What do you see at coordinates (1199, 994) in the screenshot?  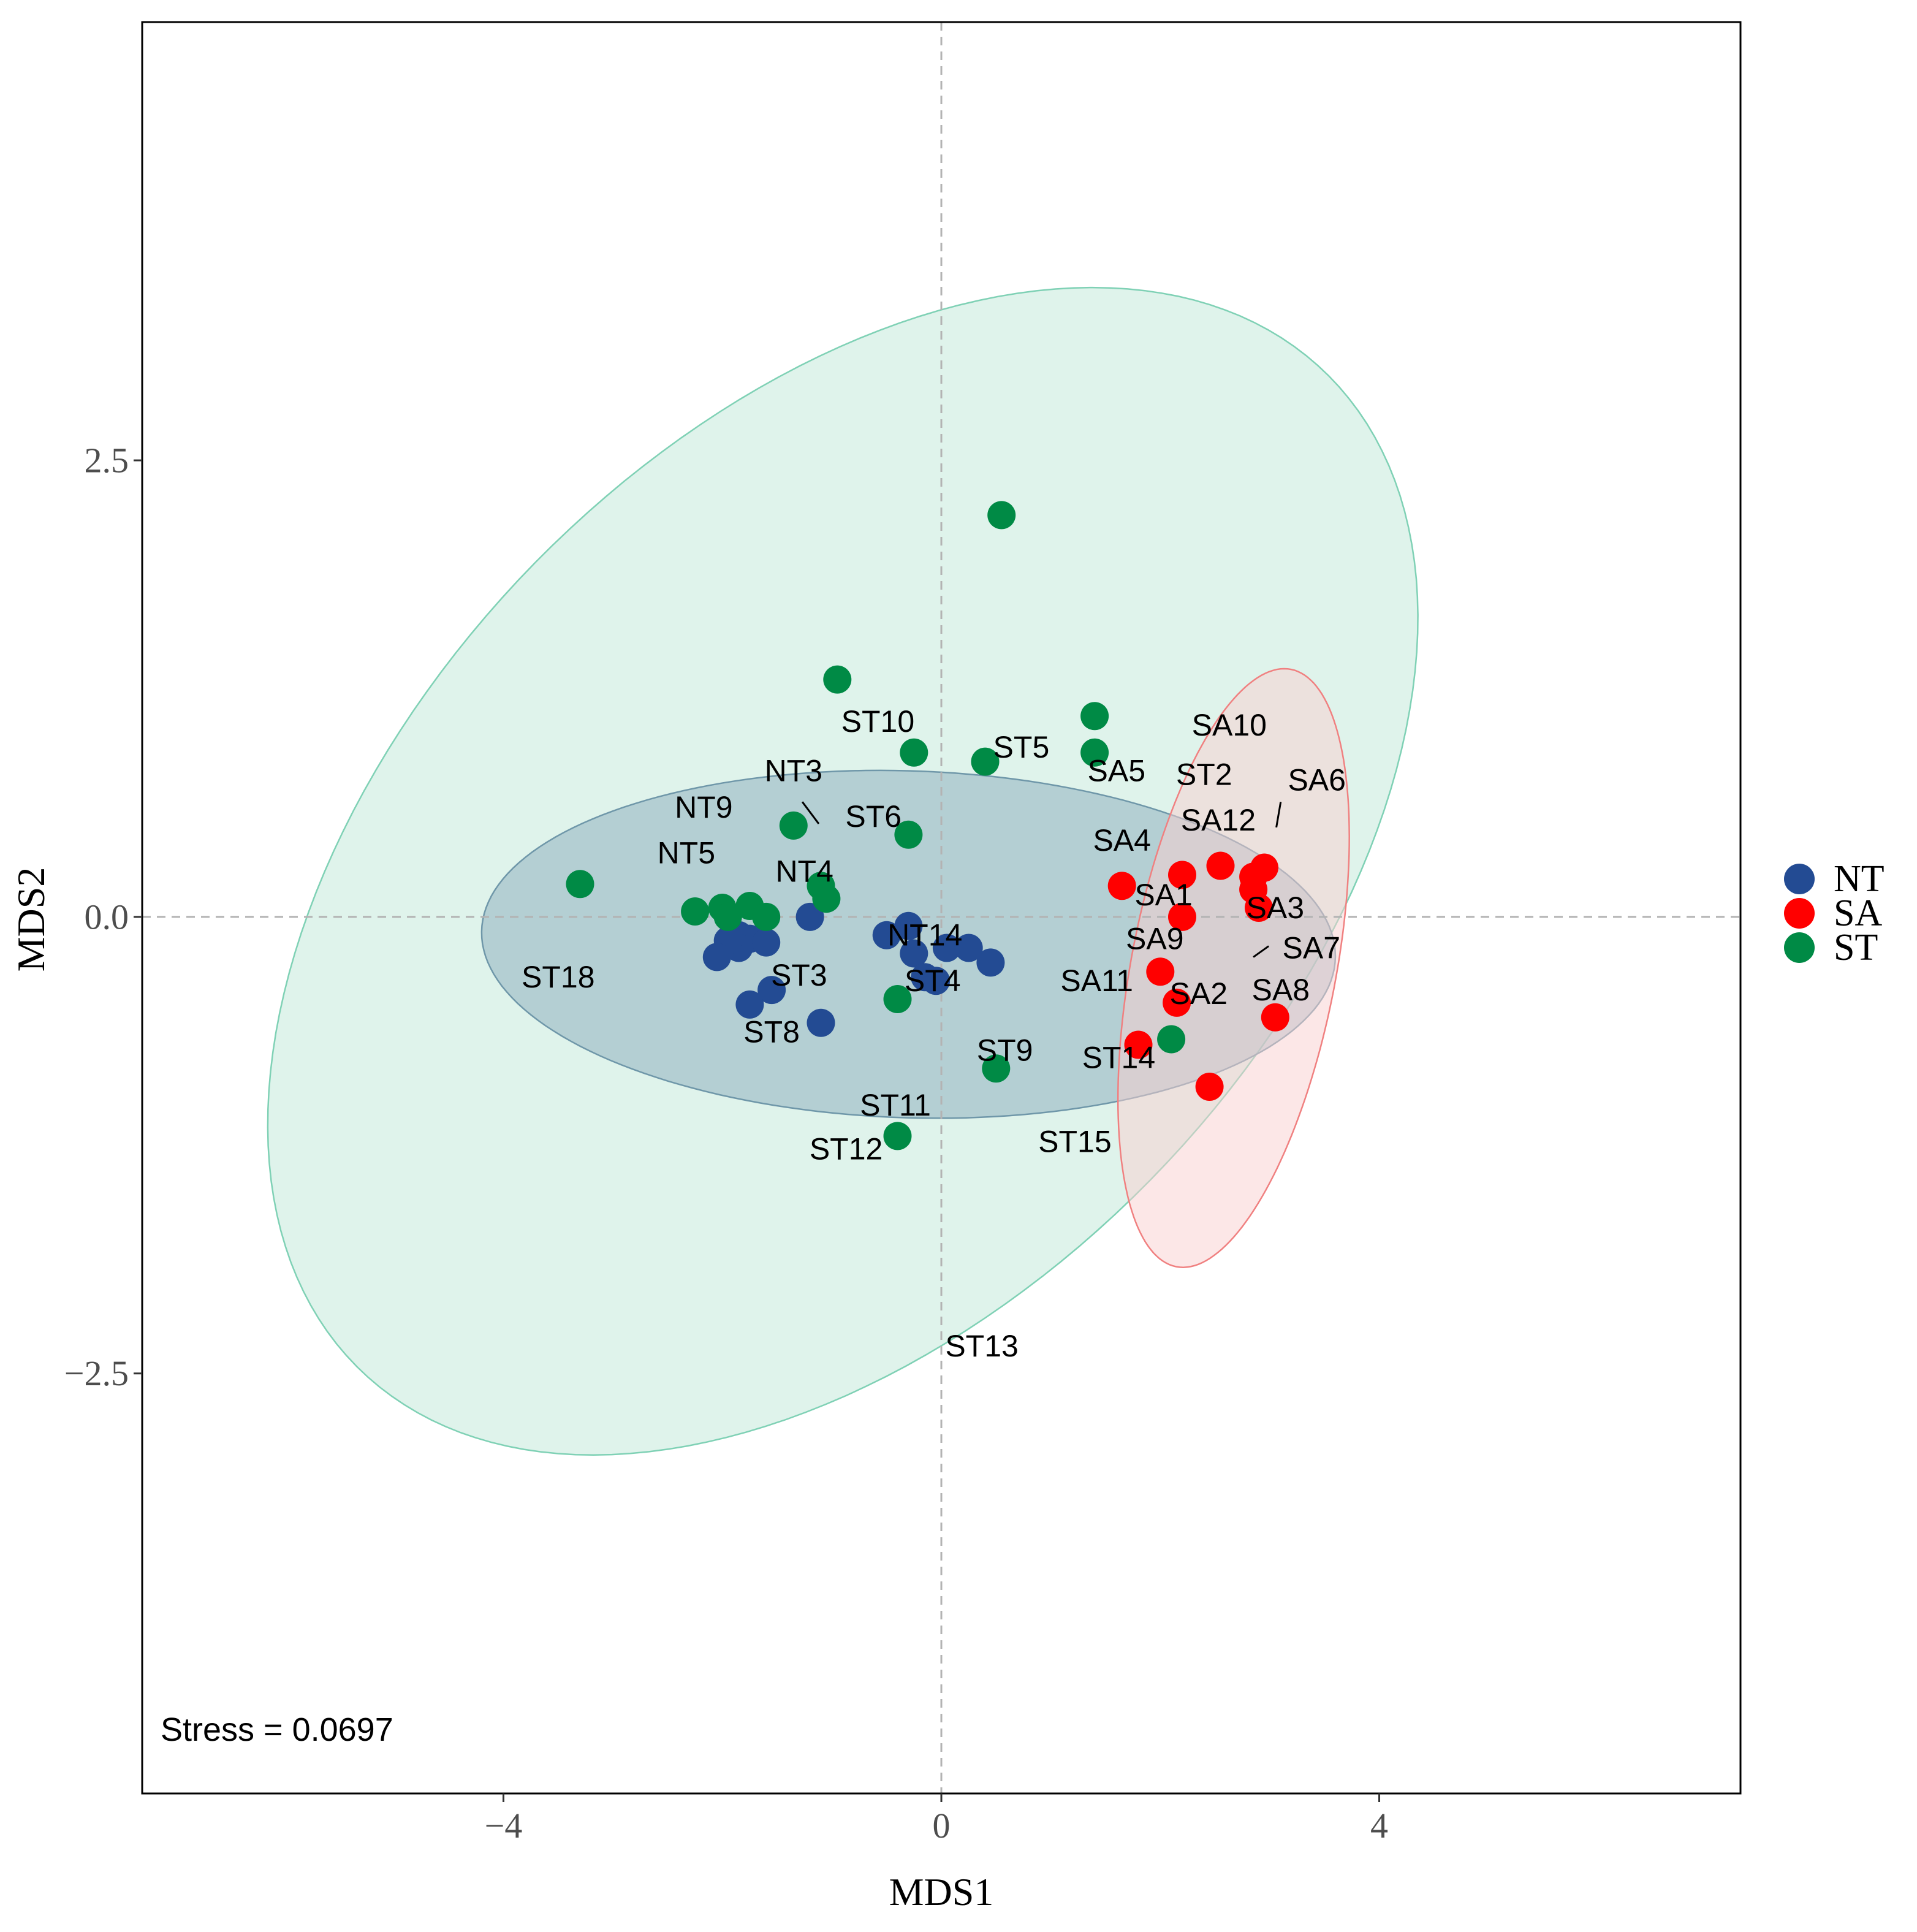 I see `point-label-sa2: SA2` at bounding box center [1199, 994].